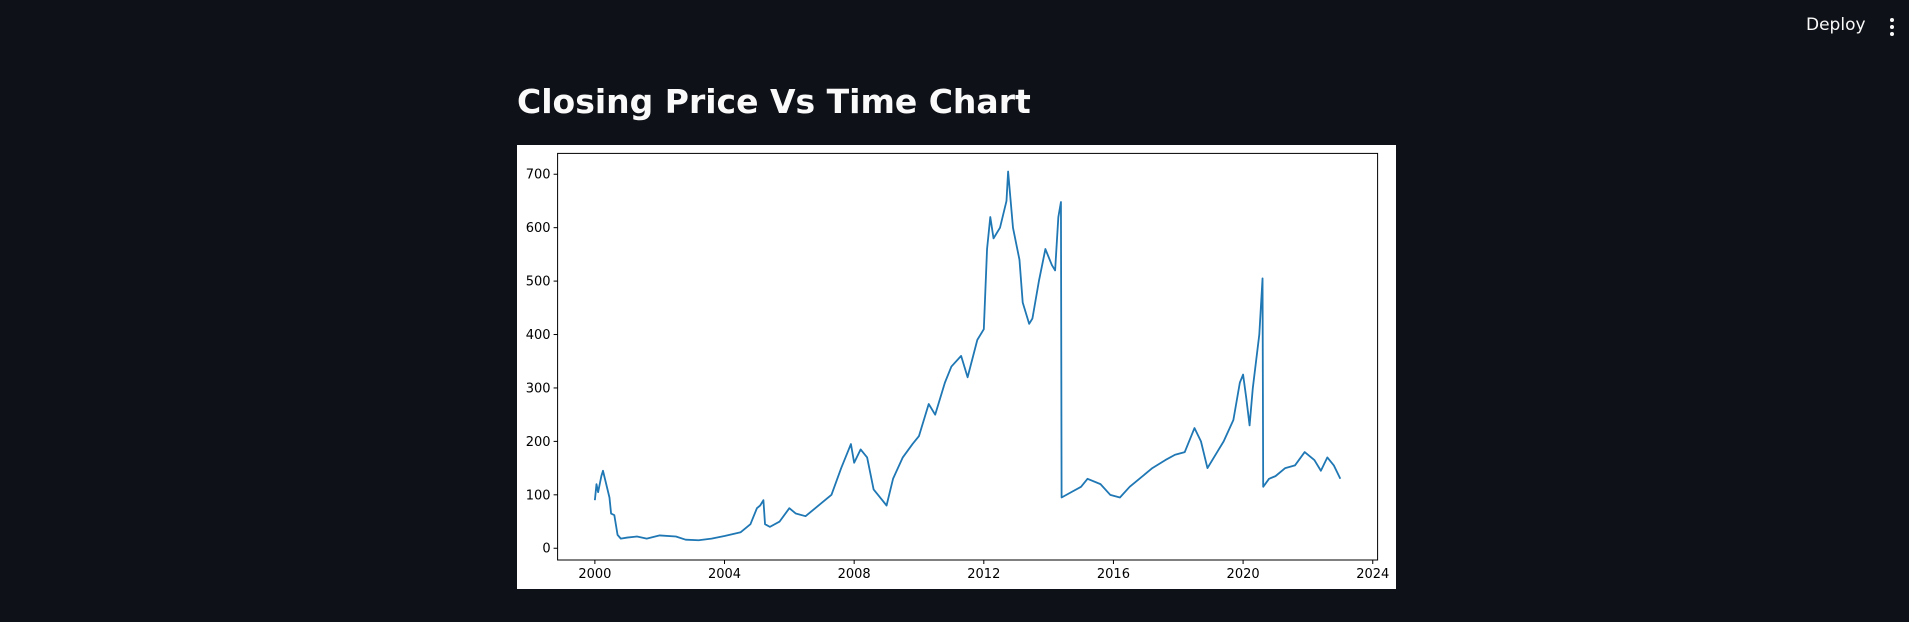 This screenshot has width=1909, height=622. What do you see at coordinates (1243, 574) in the screenshot?
I see `x-tick-label: 2020` at bounding box center [1243, 574].